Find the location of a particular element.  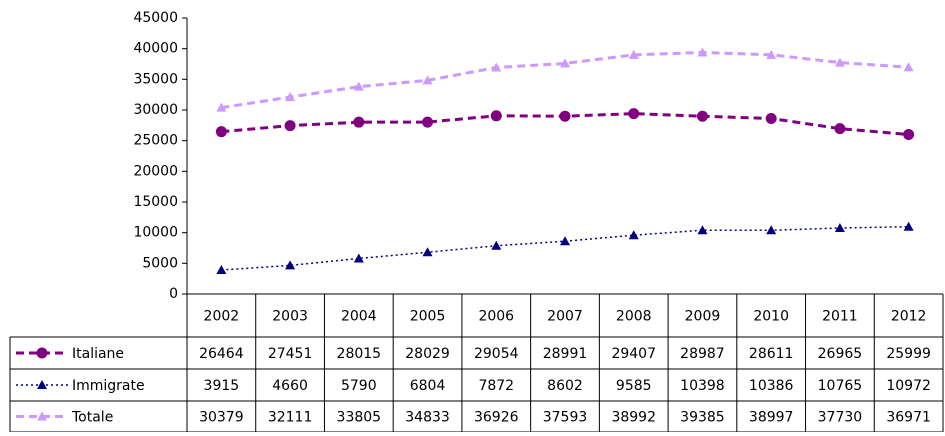

table-value: 37730 is located at coordinates (840, 418).